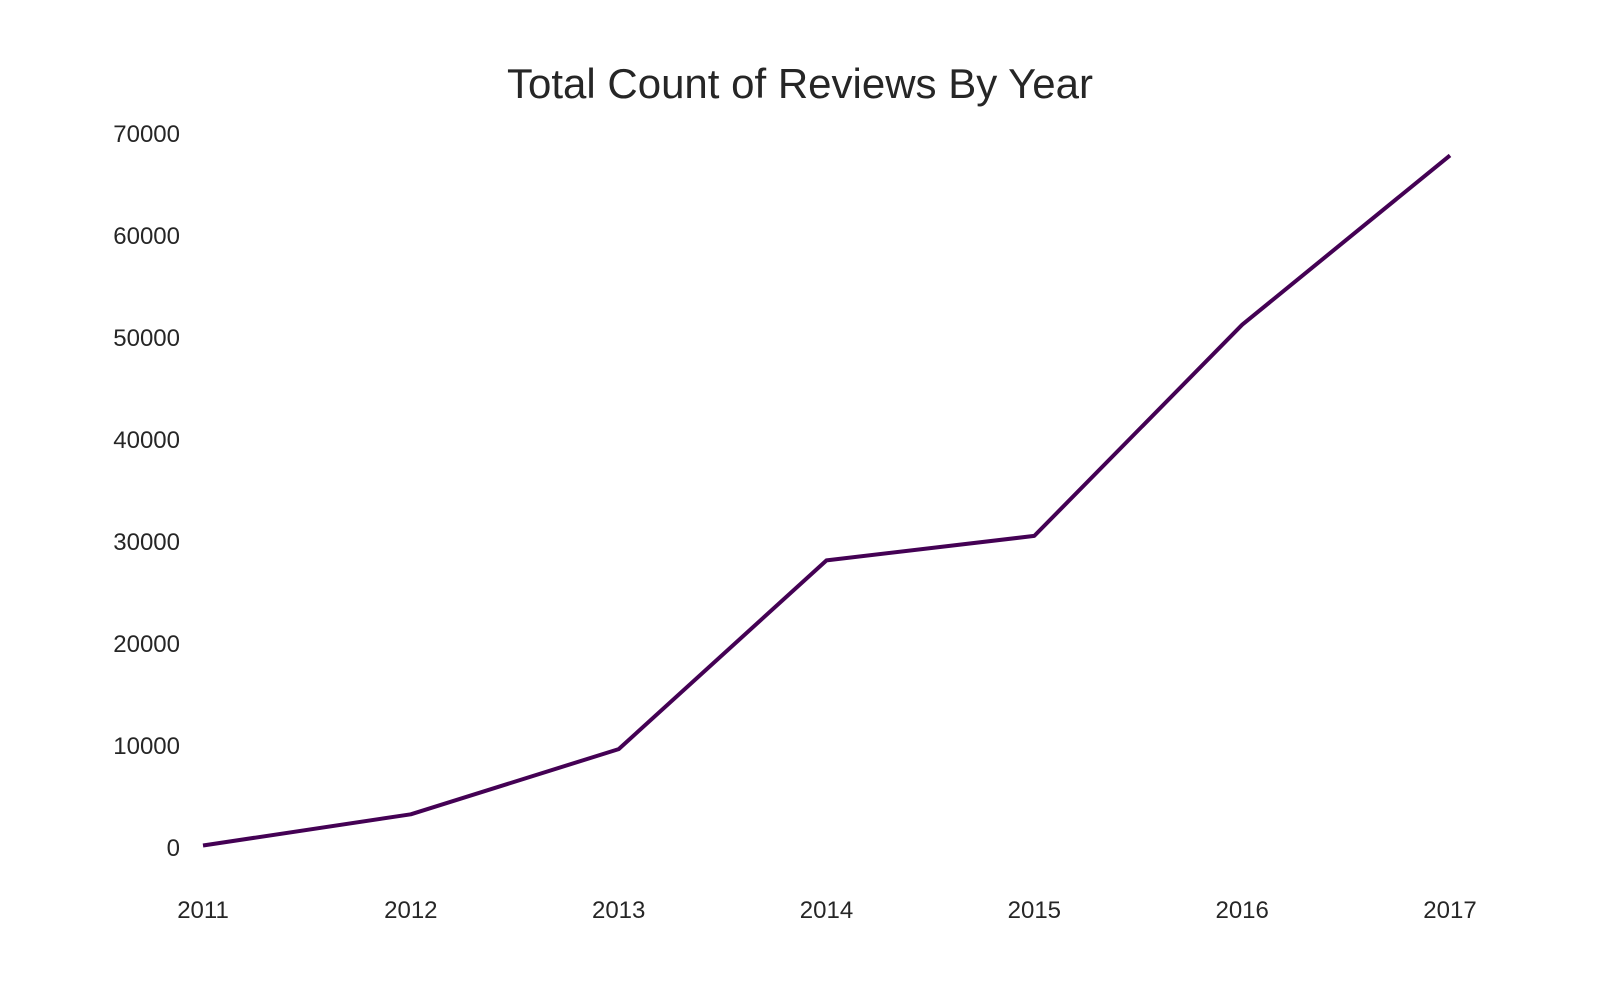 Image resolution: width=1600 pixels, height=1000 pixels. I want to click on x-axis-ticks: 2011 2012 2013 2014 2015 2016 2017, so click(827, 910).